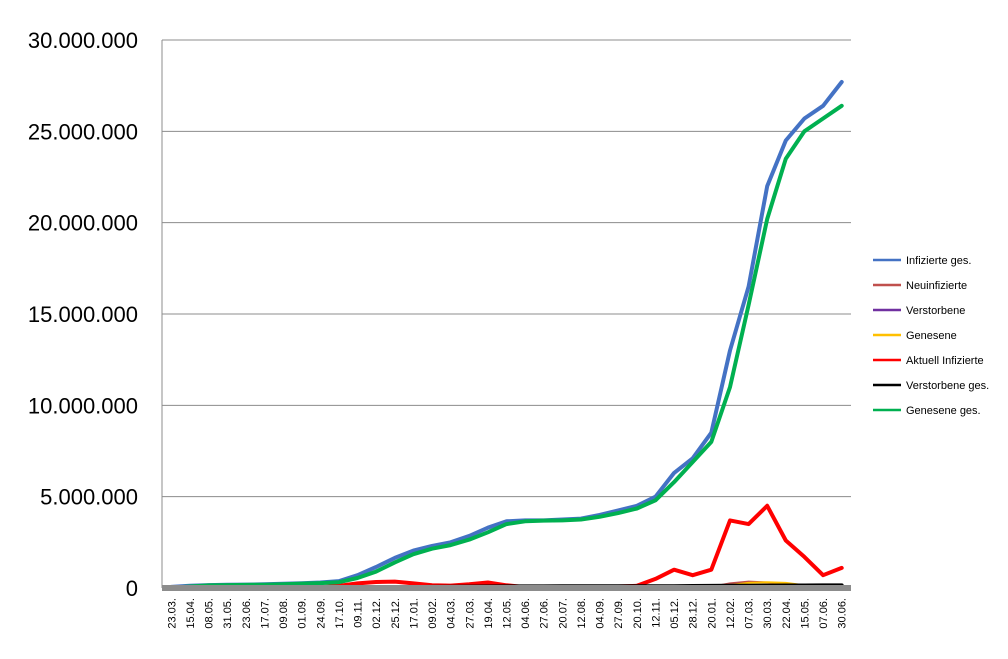 This screenshot has height=659, width=1008. Describe the element at coordinates (396, 613) in the screenshot. I see `x-tick-label: 25.12.` at that location.